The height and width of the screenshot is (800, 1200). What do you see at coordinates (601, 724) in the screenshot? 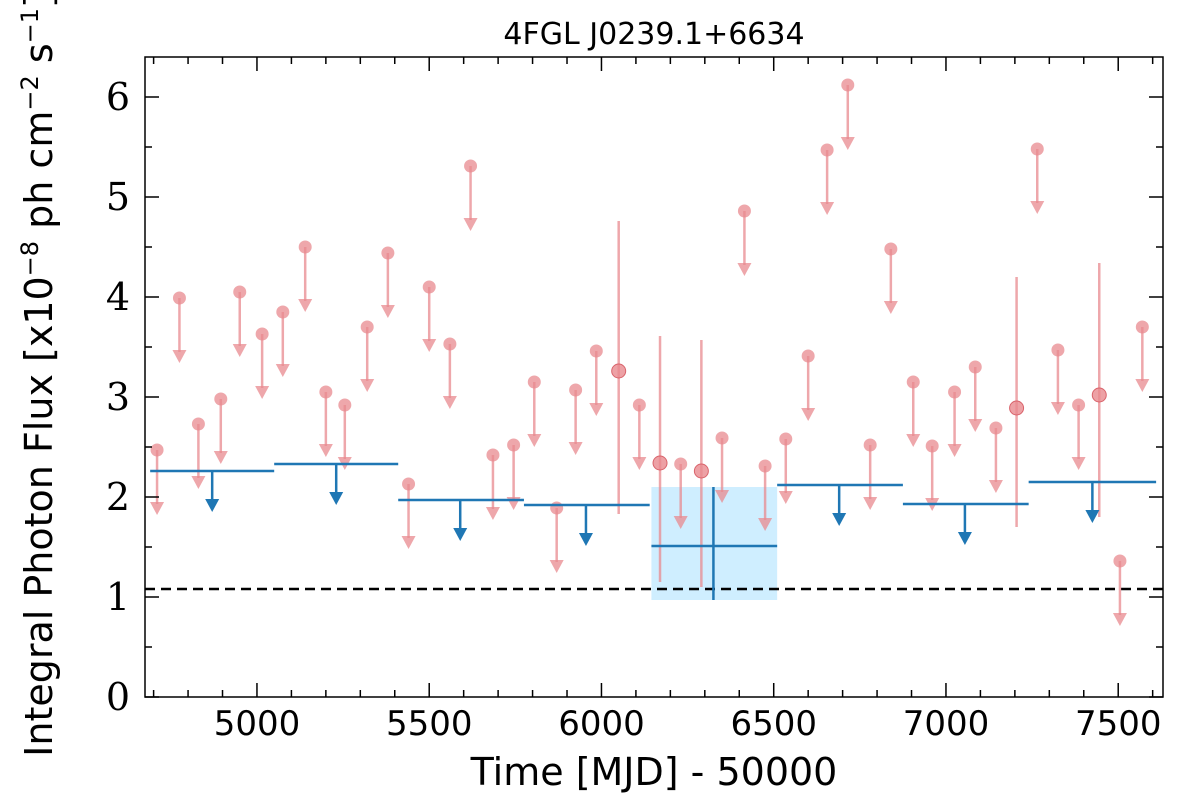
I see `x-tick-label: 6000` at bounding box center [601, 724].